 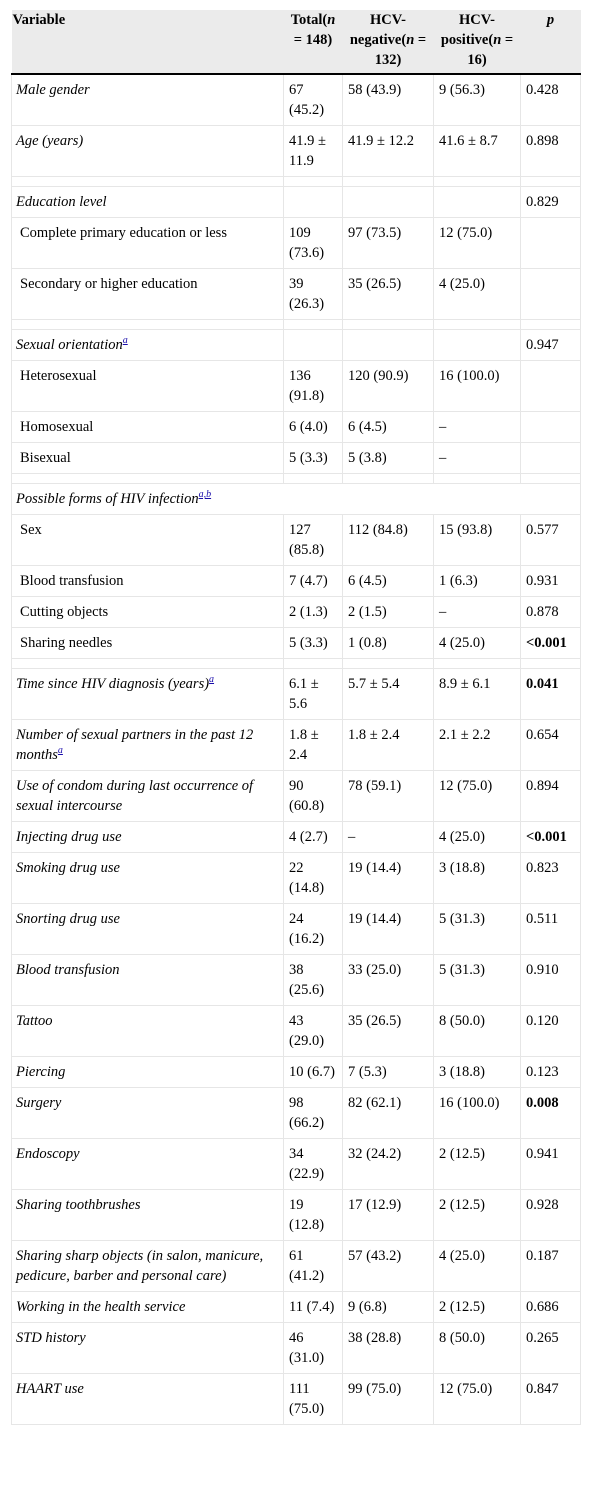 I want to click on cell-p: 0.878, so click(x=550, y=612).